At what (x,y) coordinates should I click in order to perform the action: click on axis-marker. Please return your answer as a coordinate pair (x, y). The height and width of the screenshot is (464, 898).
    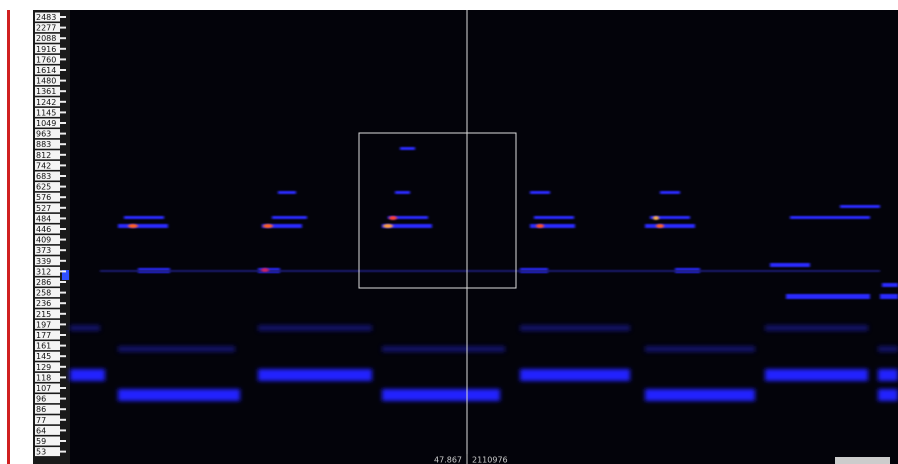
    Looking at the image, I should click on (65, 275).